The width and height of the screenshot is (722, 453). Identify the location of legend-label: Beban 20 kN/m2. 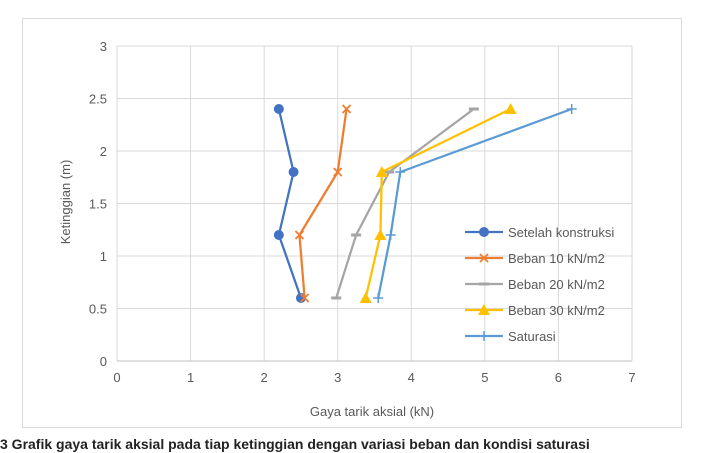
(556, 284).